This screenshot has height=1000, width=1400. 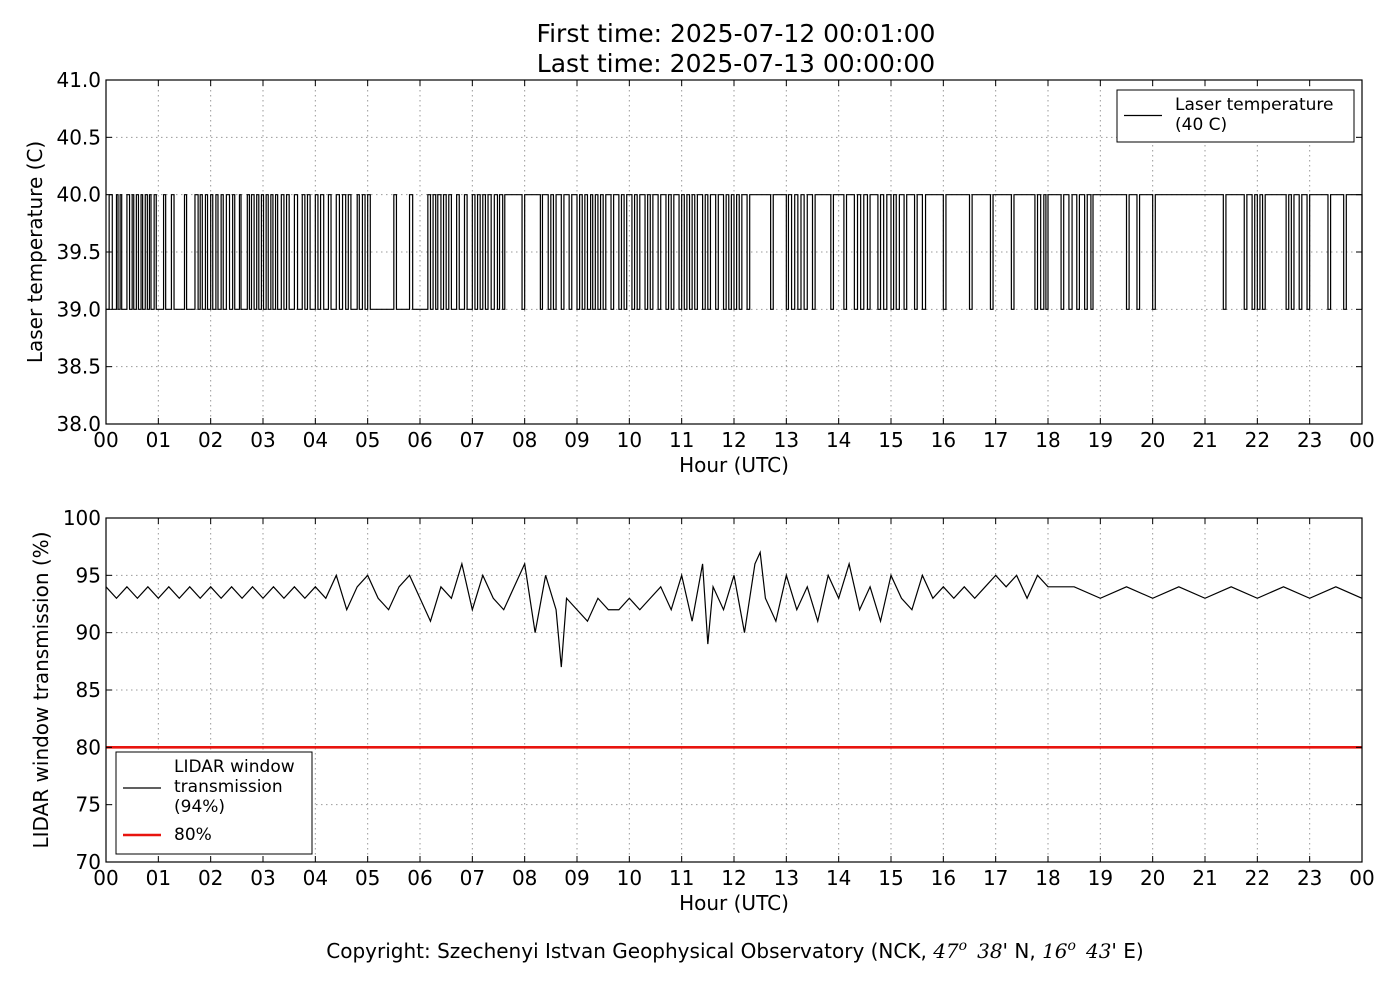 I want to click on laser-temperature-legend: Laser temperature (40 C), so click(x=1235, y=116).